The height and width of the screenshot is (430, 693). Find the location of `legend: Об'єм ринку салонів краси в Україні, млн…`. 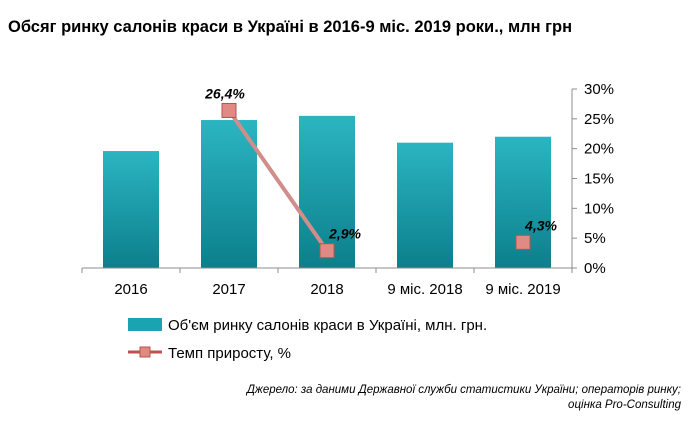

legend: Об'єм ринку салонів краси в Україні, млн… is located at coordinates (307, 339).